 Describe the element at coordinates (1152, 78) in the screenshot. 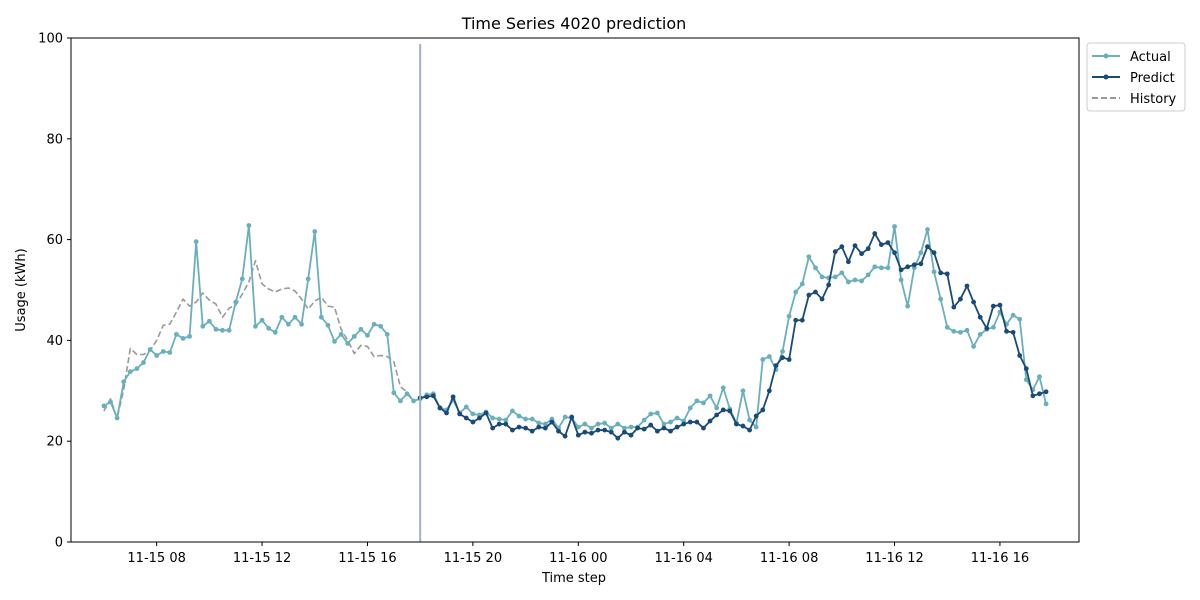

I see `legend-label-predict: Predict` at that location.